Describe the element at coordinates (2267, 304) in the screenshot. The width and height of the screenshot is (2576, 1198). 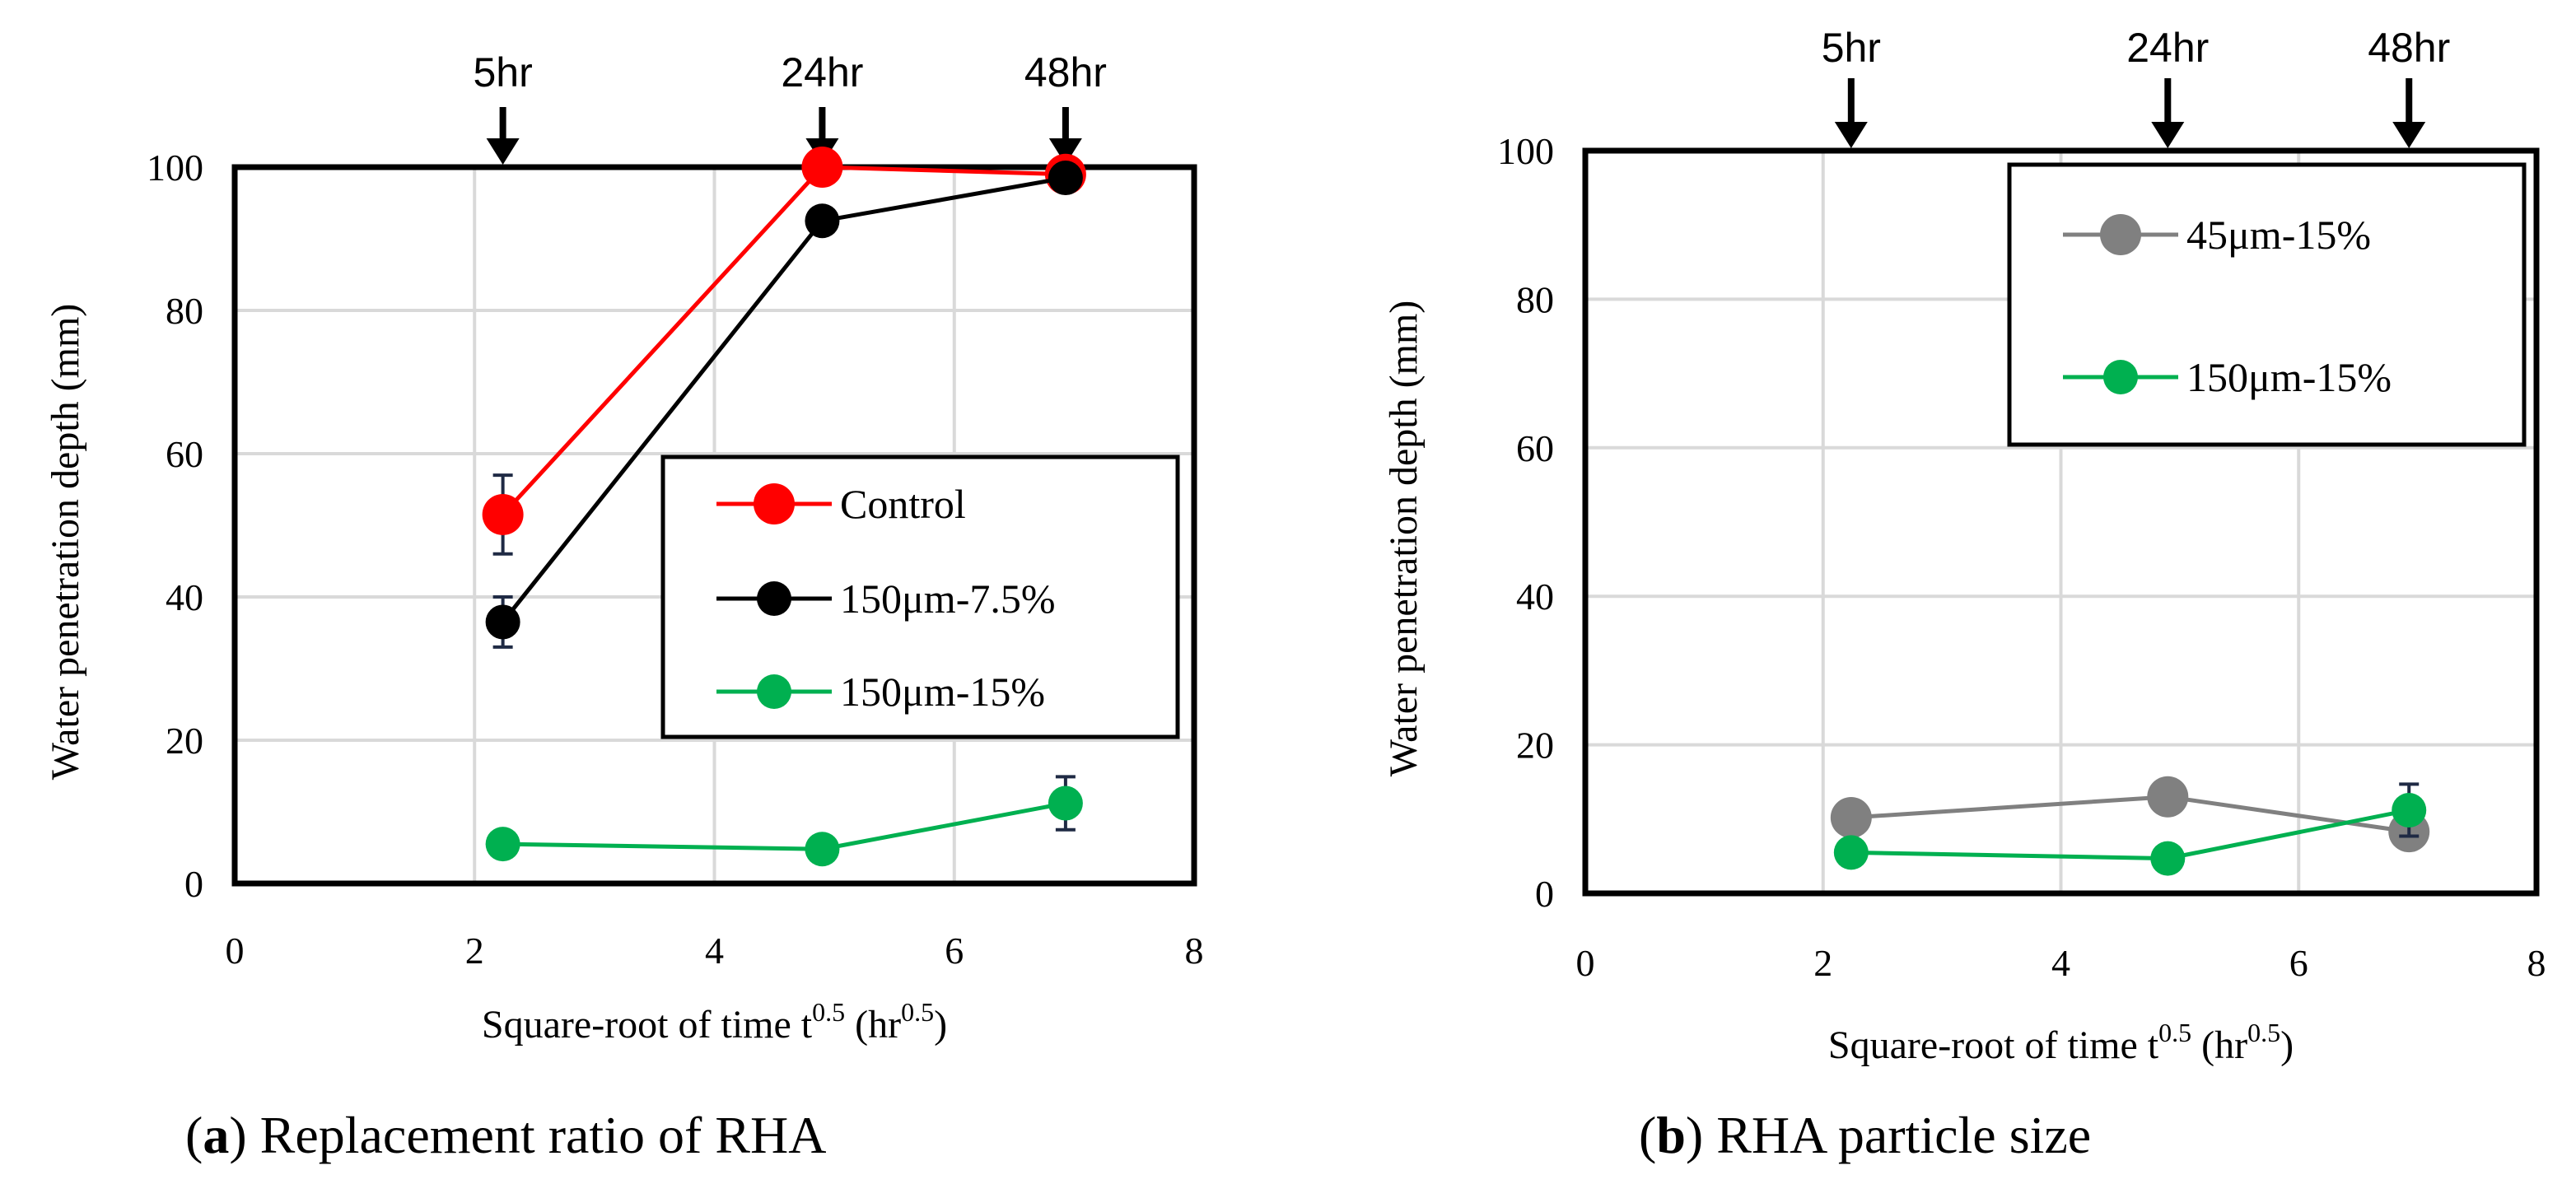
I see `legend-box` at that location.